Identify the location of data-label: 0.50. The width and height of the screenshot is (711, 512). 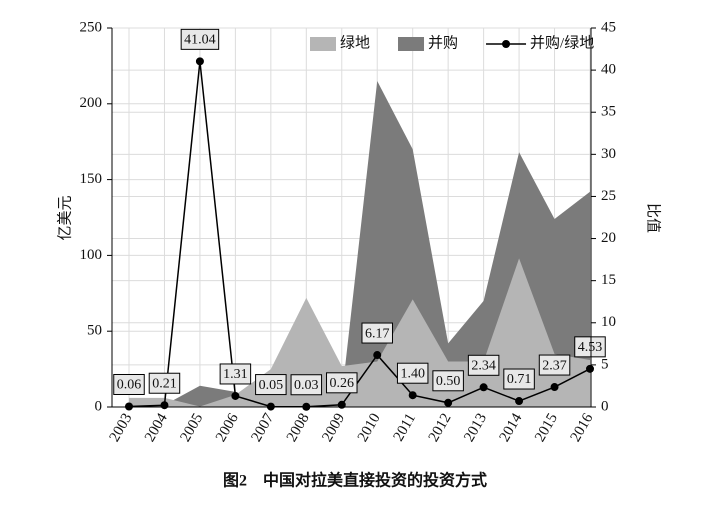
(448, 381).